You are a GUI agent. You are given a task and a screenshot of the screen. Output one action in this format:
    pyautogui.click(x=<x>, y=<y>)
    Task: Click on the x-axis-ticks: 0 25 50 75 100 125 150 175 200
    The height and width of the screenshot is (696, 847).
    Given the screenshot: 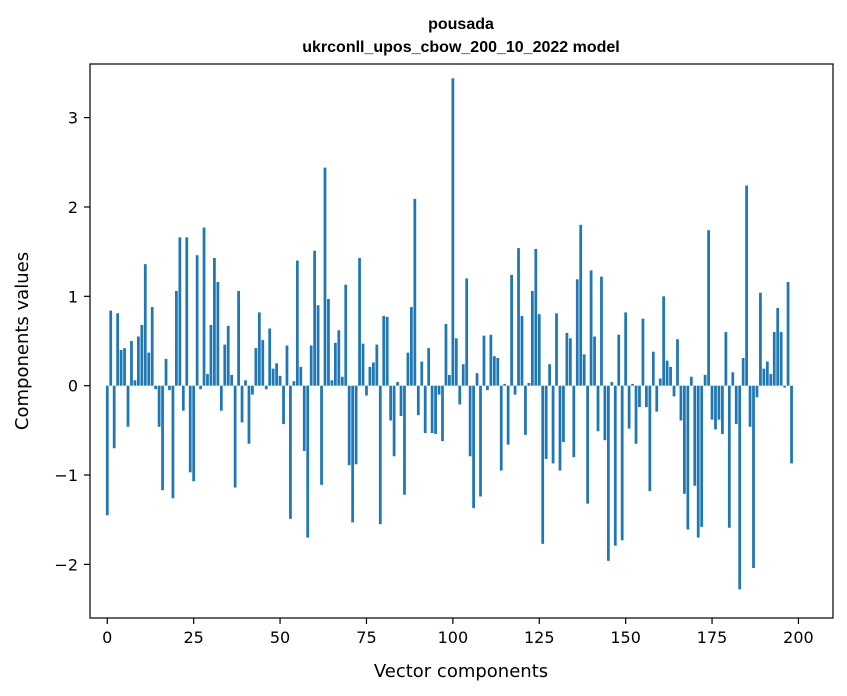 What is the action you would take?
    pyautogui.click(x=458, y=632)
    